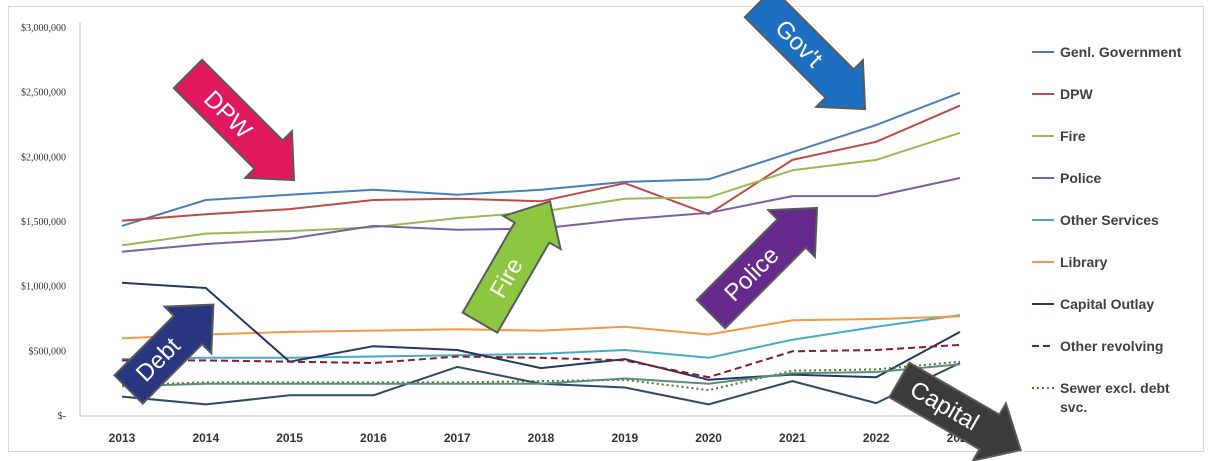 This screenshot has width=1210, height=461. I want to click on y-tick-label: $-, so click(62, 416).